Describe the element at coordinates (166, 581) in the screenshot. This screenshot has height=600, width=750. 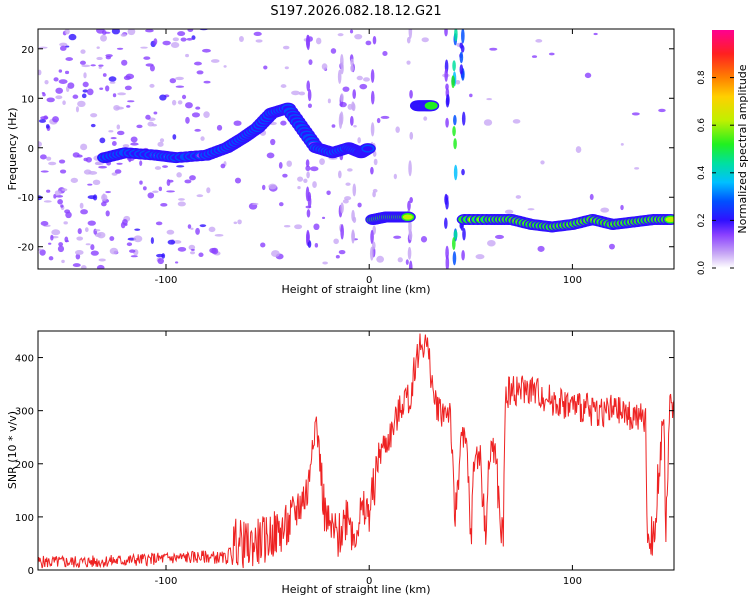
I see `x-tick-label: -100` at that location.